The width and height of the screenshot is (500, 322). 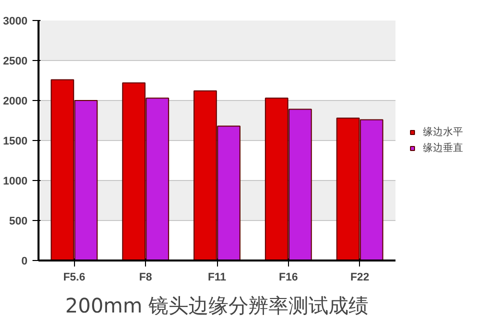 I want to click on y-tick-label: 3000, so click(x=15, y=22).